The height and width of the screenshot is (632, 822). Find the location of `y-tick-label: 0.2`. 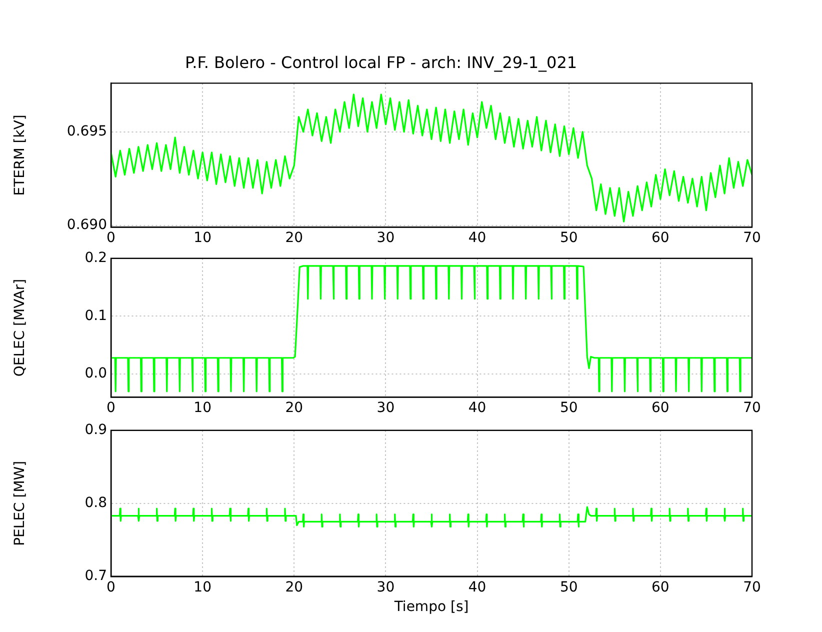

y-tick-label: 0.2 is located at coordinates (95, 258).